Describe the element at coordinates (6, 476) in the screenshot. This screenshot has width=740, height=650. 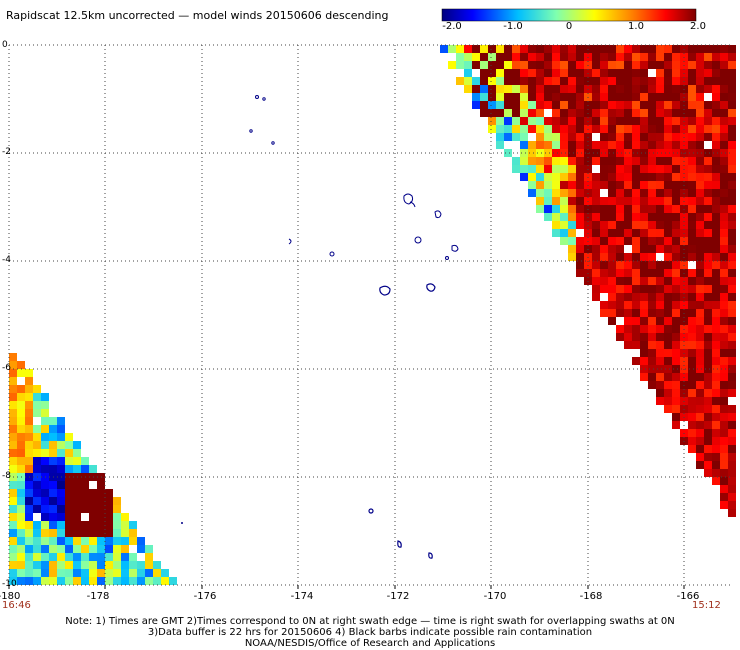
I see `latitude-tick-label: -8` at that location.